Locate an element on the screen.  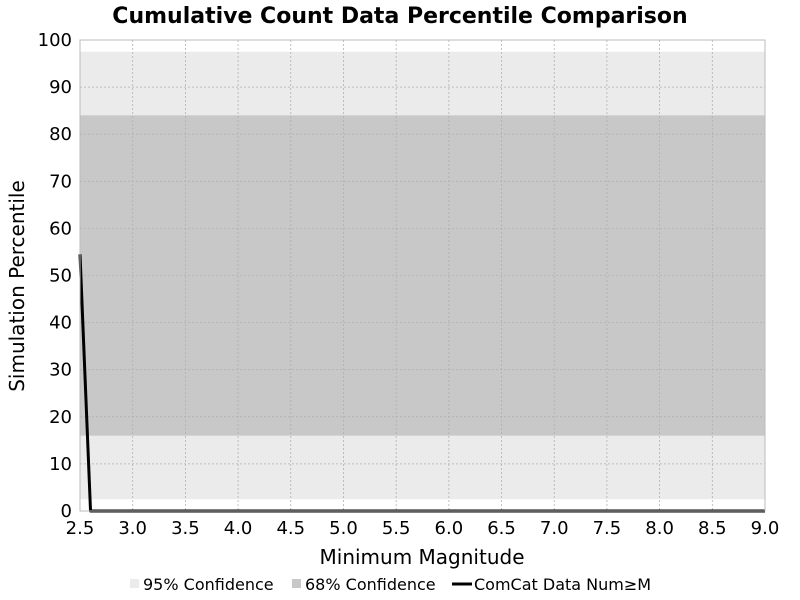
legend-label: 95% Confidence is located at coordinates (208, 584).